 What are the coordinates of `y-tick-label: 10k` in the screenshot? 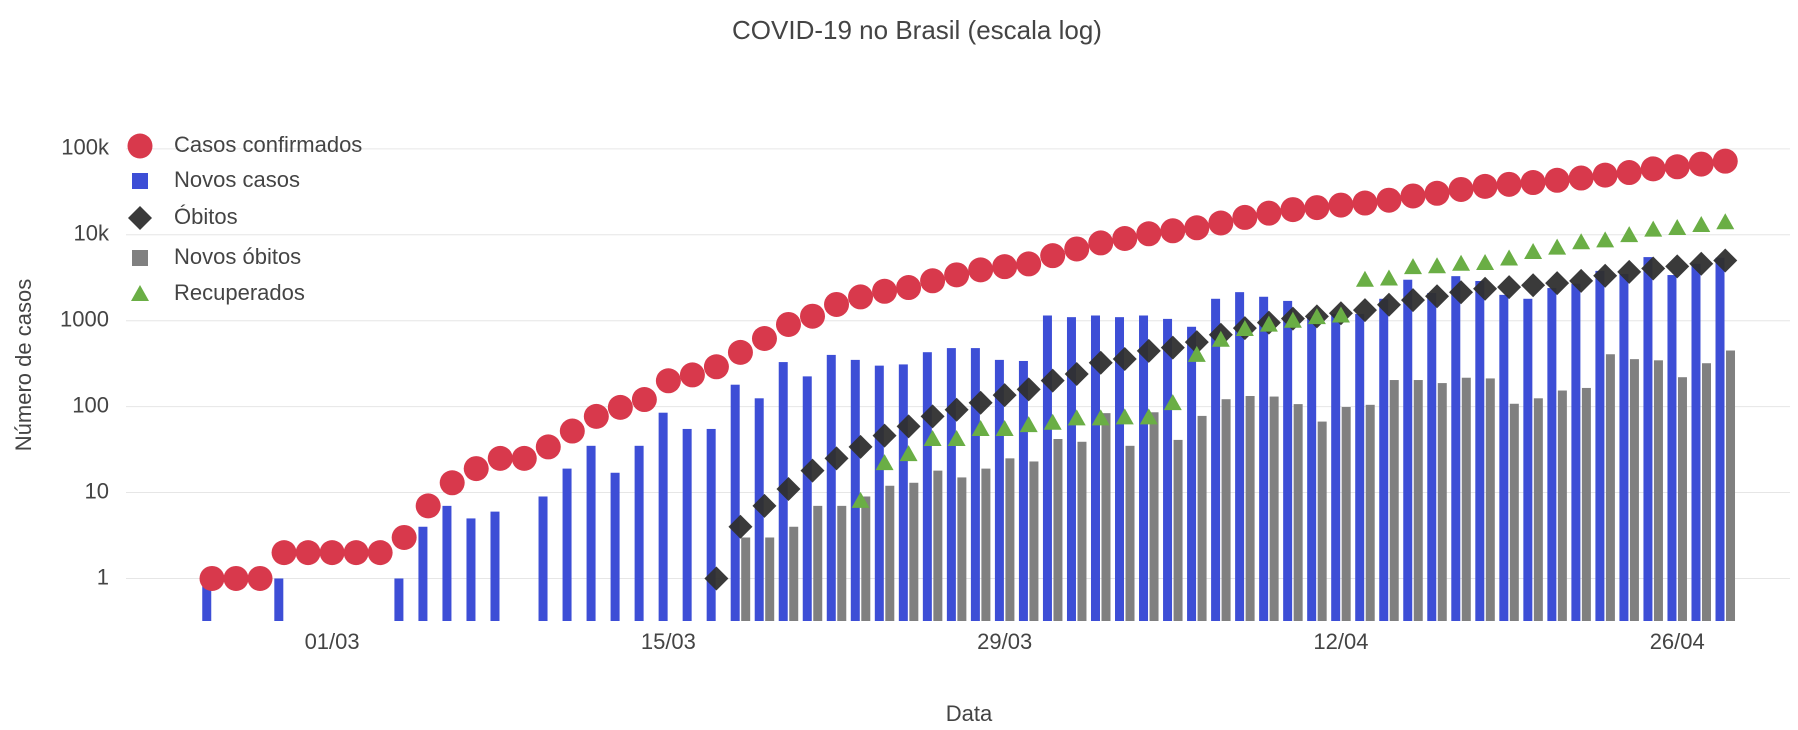 It's located at (92, 233).